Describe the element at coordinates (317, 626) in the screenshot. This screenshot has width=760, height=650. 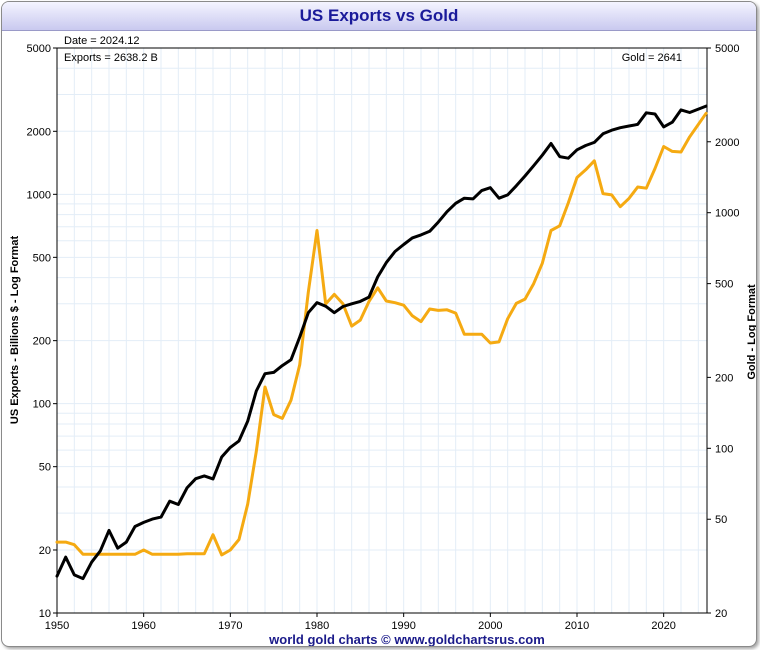
I see `x-tick-label: 1980` at that location.